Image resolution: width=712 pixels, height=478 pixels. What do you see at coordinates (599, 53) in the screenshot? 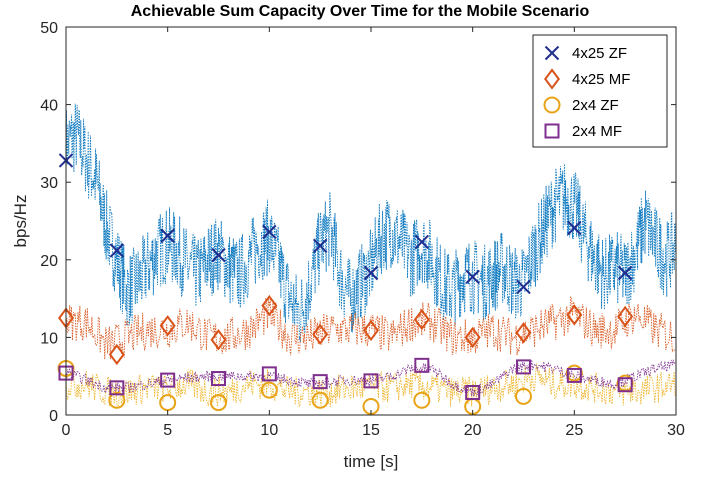
I see `legend-label-0: 4x25 ZF` at bounding box center [599, 53].